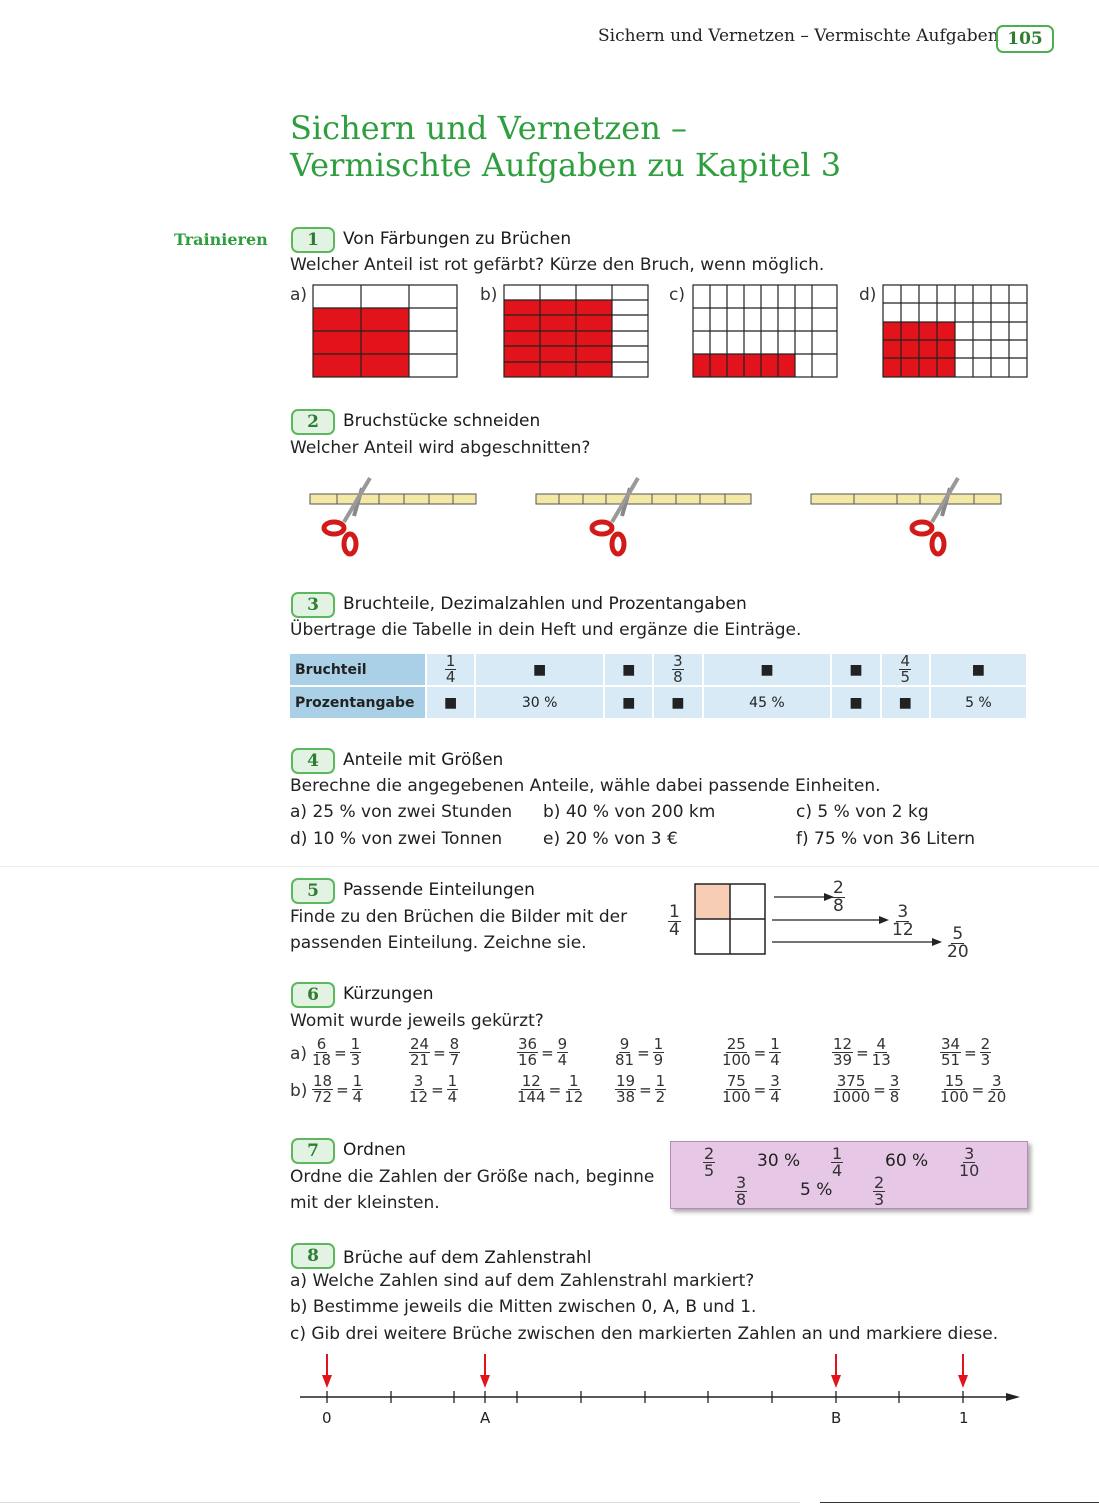  What do you see at coordinates (338, 1089) in the screenshot?
I see `reduction-equation: 18 72 = 1 4` at bounding box center [338, 1089].